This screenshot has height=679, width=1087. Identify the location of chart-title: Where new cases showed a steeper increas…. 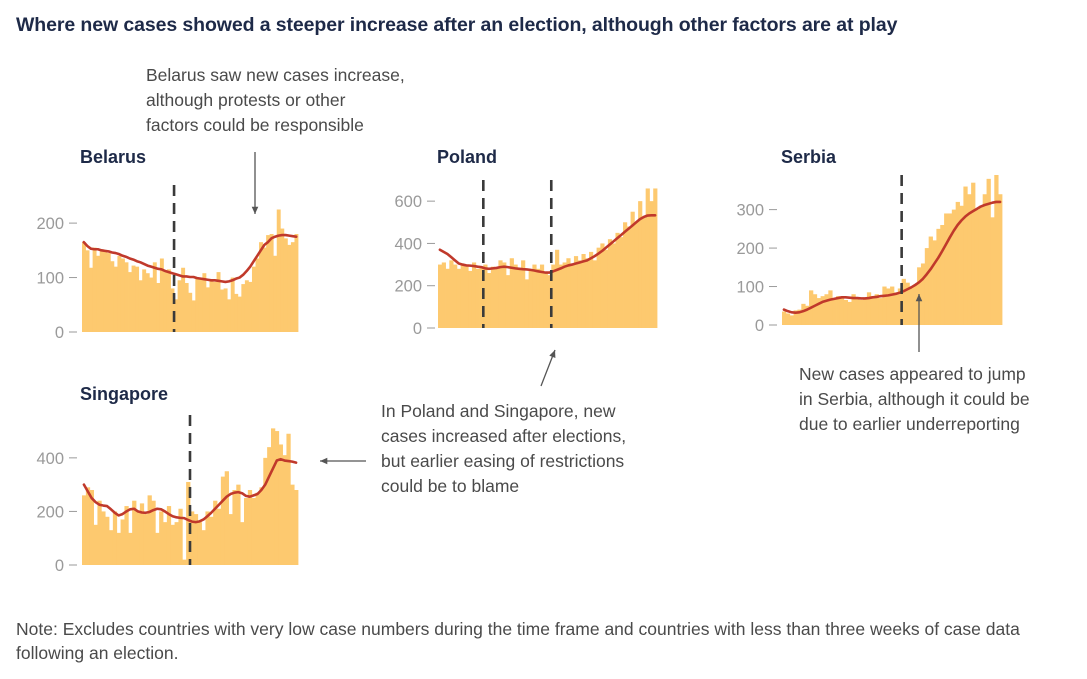
(457, 25).